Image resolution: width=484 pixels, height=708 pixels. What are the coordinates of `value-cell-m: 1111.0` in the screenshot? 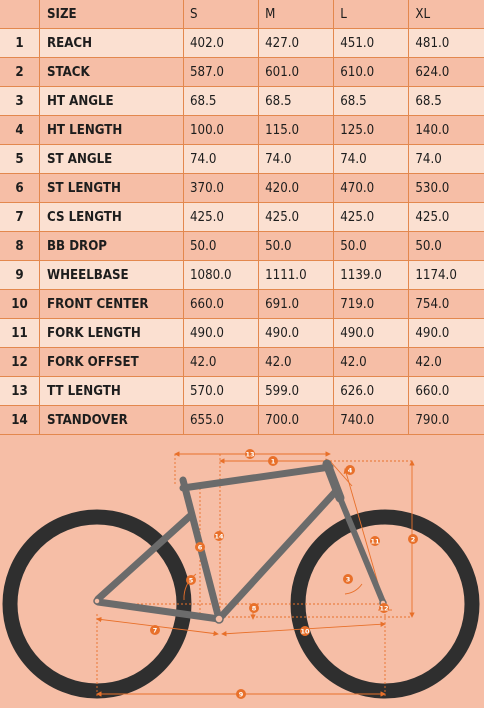 It's located at (296, 275).